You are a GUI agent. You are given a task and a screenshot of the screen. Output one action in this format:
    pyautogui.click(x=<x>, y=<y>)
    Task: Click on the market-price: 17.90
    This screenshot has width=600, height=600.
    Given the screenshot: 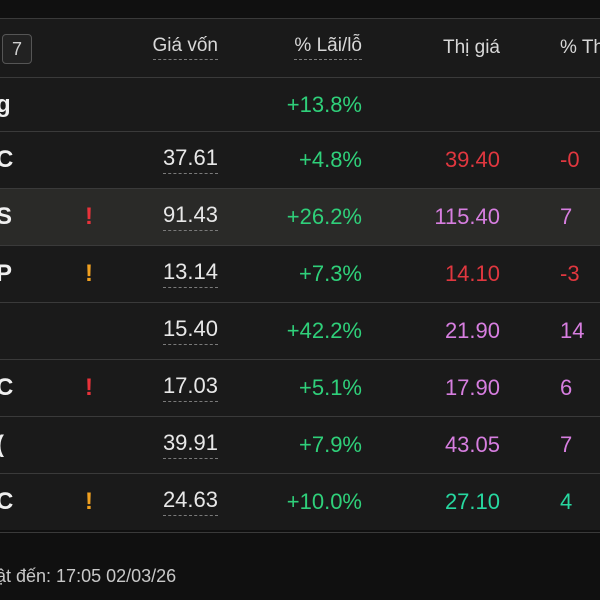 What is the action you would take?
    pyautogui.click(x=472, y=387)
    